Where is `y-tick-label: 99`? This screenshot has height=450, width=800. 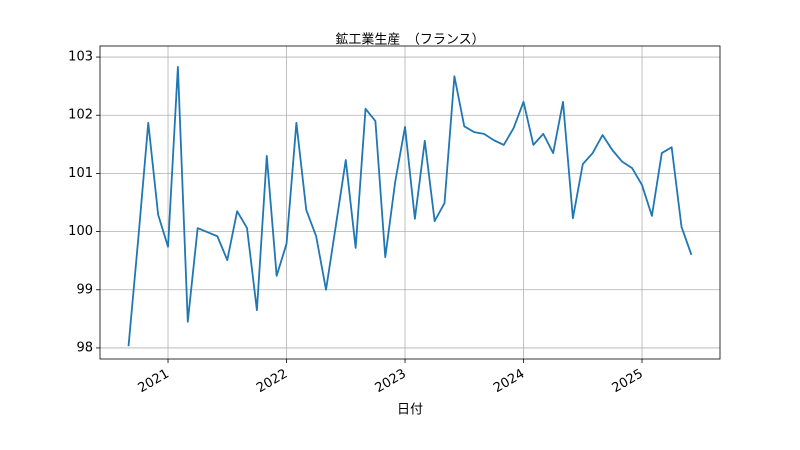 y-tick-label: 99 is located at coordinates (84, 289).